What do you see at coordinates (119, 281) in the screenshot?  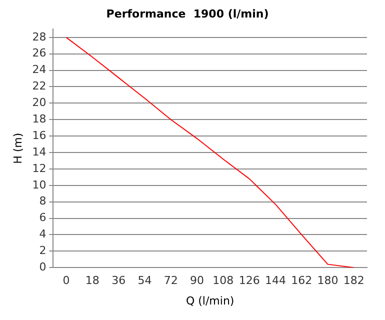 I see `x-tick-label: 36` at bounding box center [119, 281].